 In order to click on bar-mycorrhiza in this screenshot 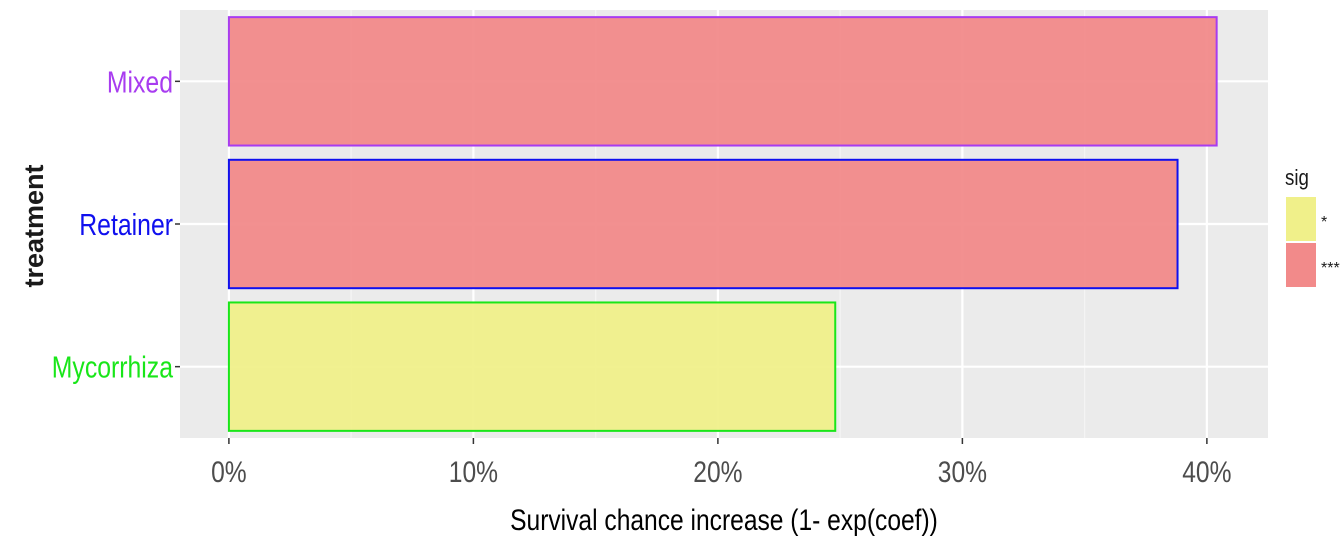, I will do `click(532, 366)`.